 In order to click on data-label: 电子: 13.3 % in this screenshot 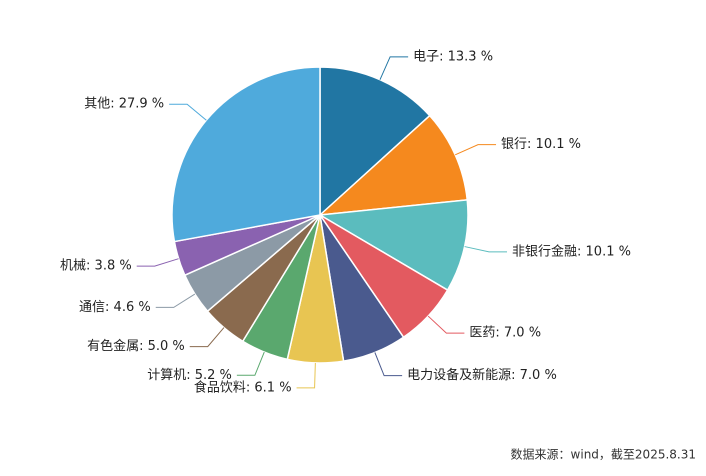, I will do `click(453, 56)`.